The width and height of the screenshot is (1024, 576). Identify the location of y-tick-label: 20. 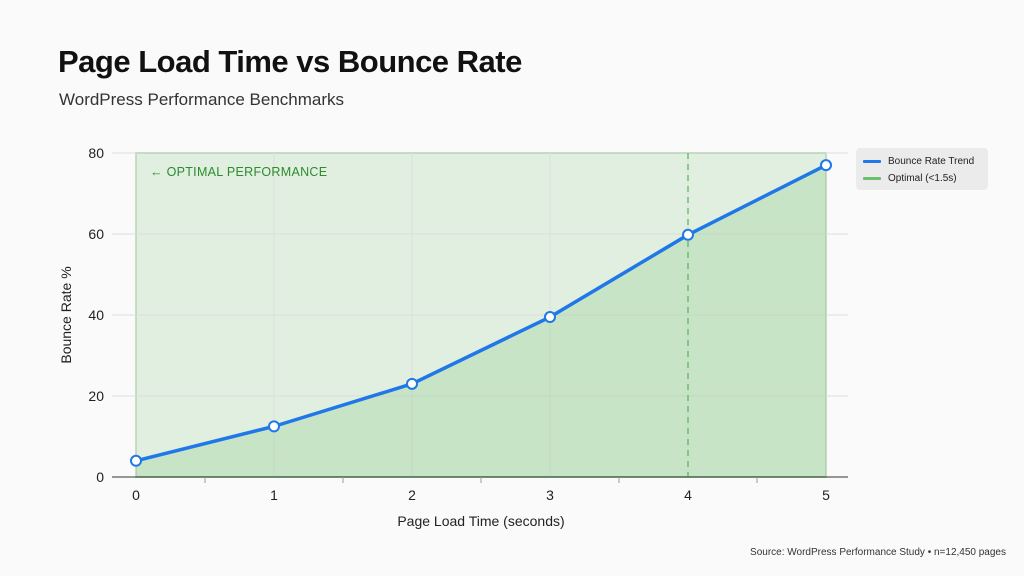
(96, 396).